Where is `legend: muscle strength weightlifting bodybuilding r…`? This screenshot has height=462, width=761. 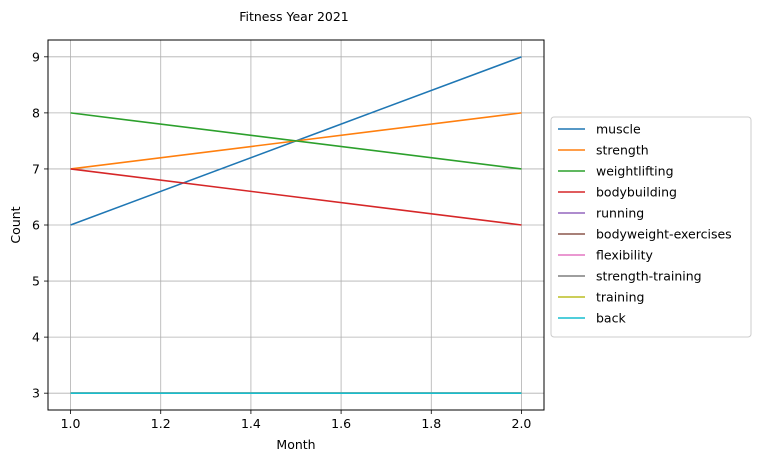 legend: muscle strength weightlifting bodybuilding r… is located at coordinates (651, 227).